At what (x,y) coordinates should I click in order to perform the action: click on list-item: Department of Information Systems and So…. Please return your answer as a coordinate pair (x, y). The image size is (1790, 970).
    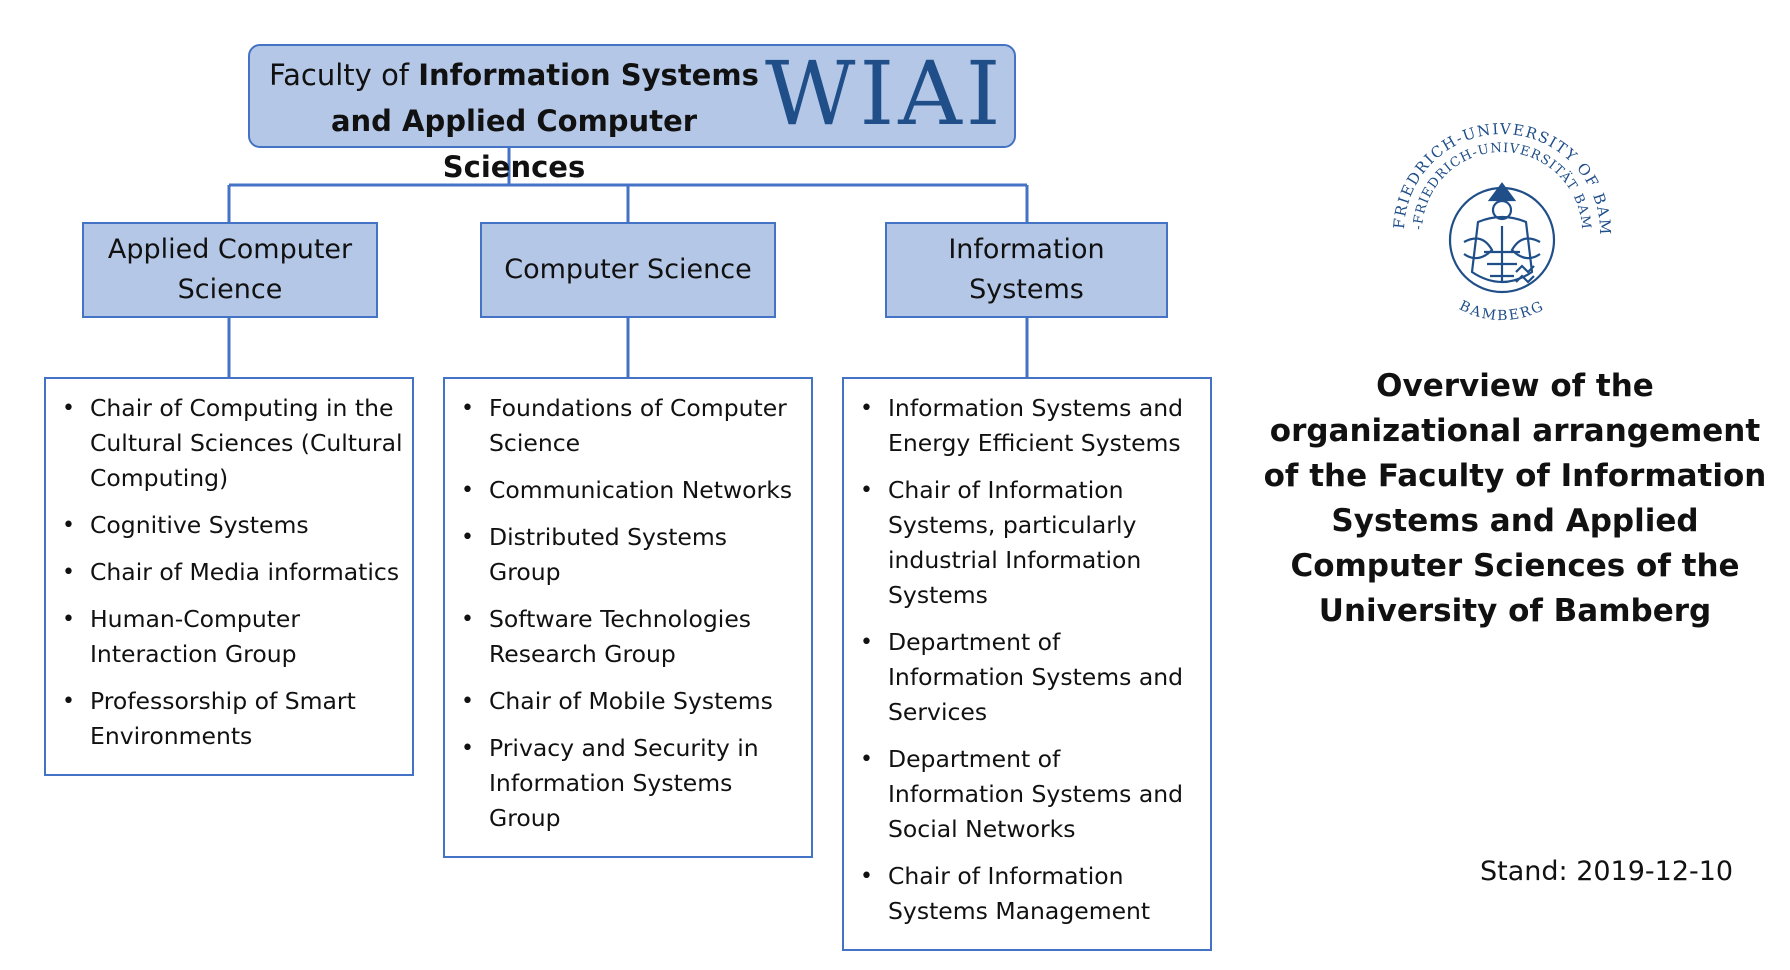
    Looking at the image, I should click on (1028, 794).